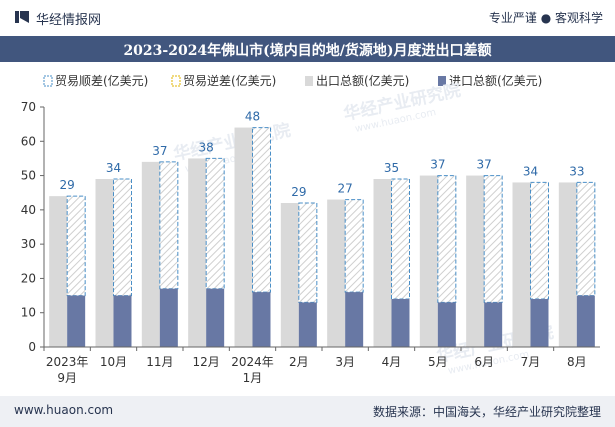 This screenshot has height=427, width=615. What do you see at coordinates (33, 227) in the screenshot?
I see `y-axis: 0 10 20 30 40 50 60 70` at bounding box center [33, 227].